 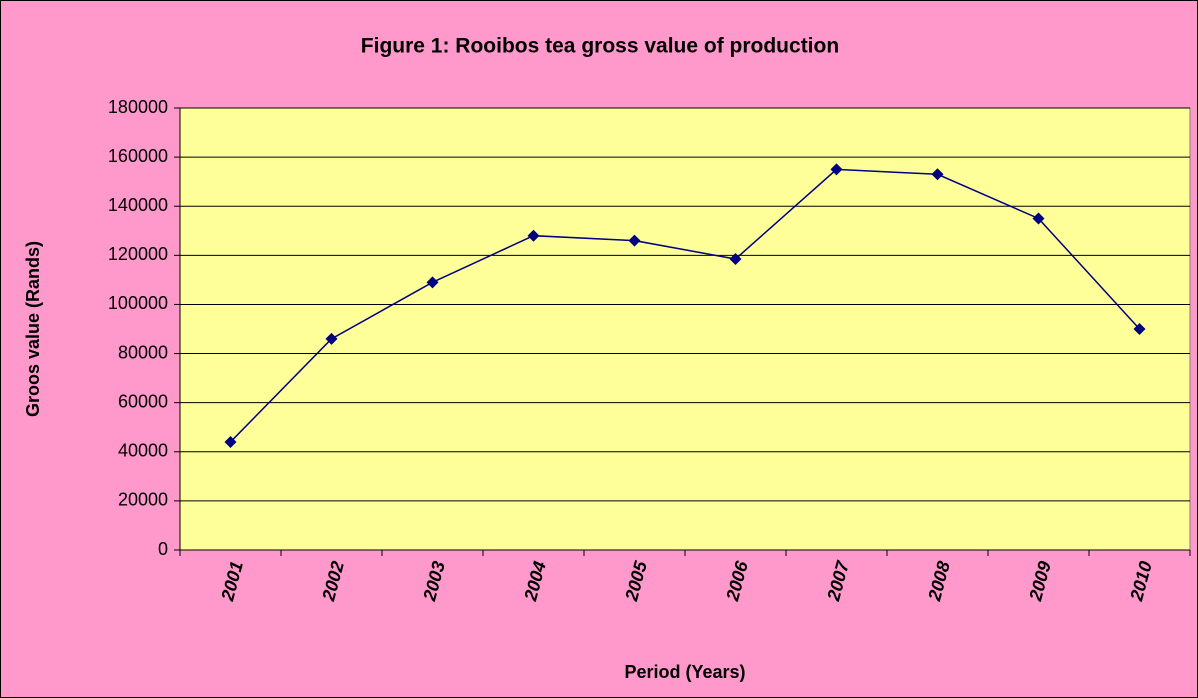 I want to click on y-tick-label: 100000, so click(x=138, y=303).